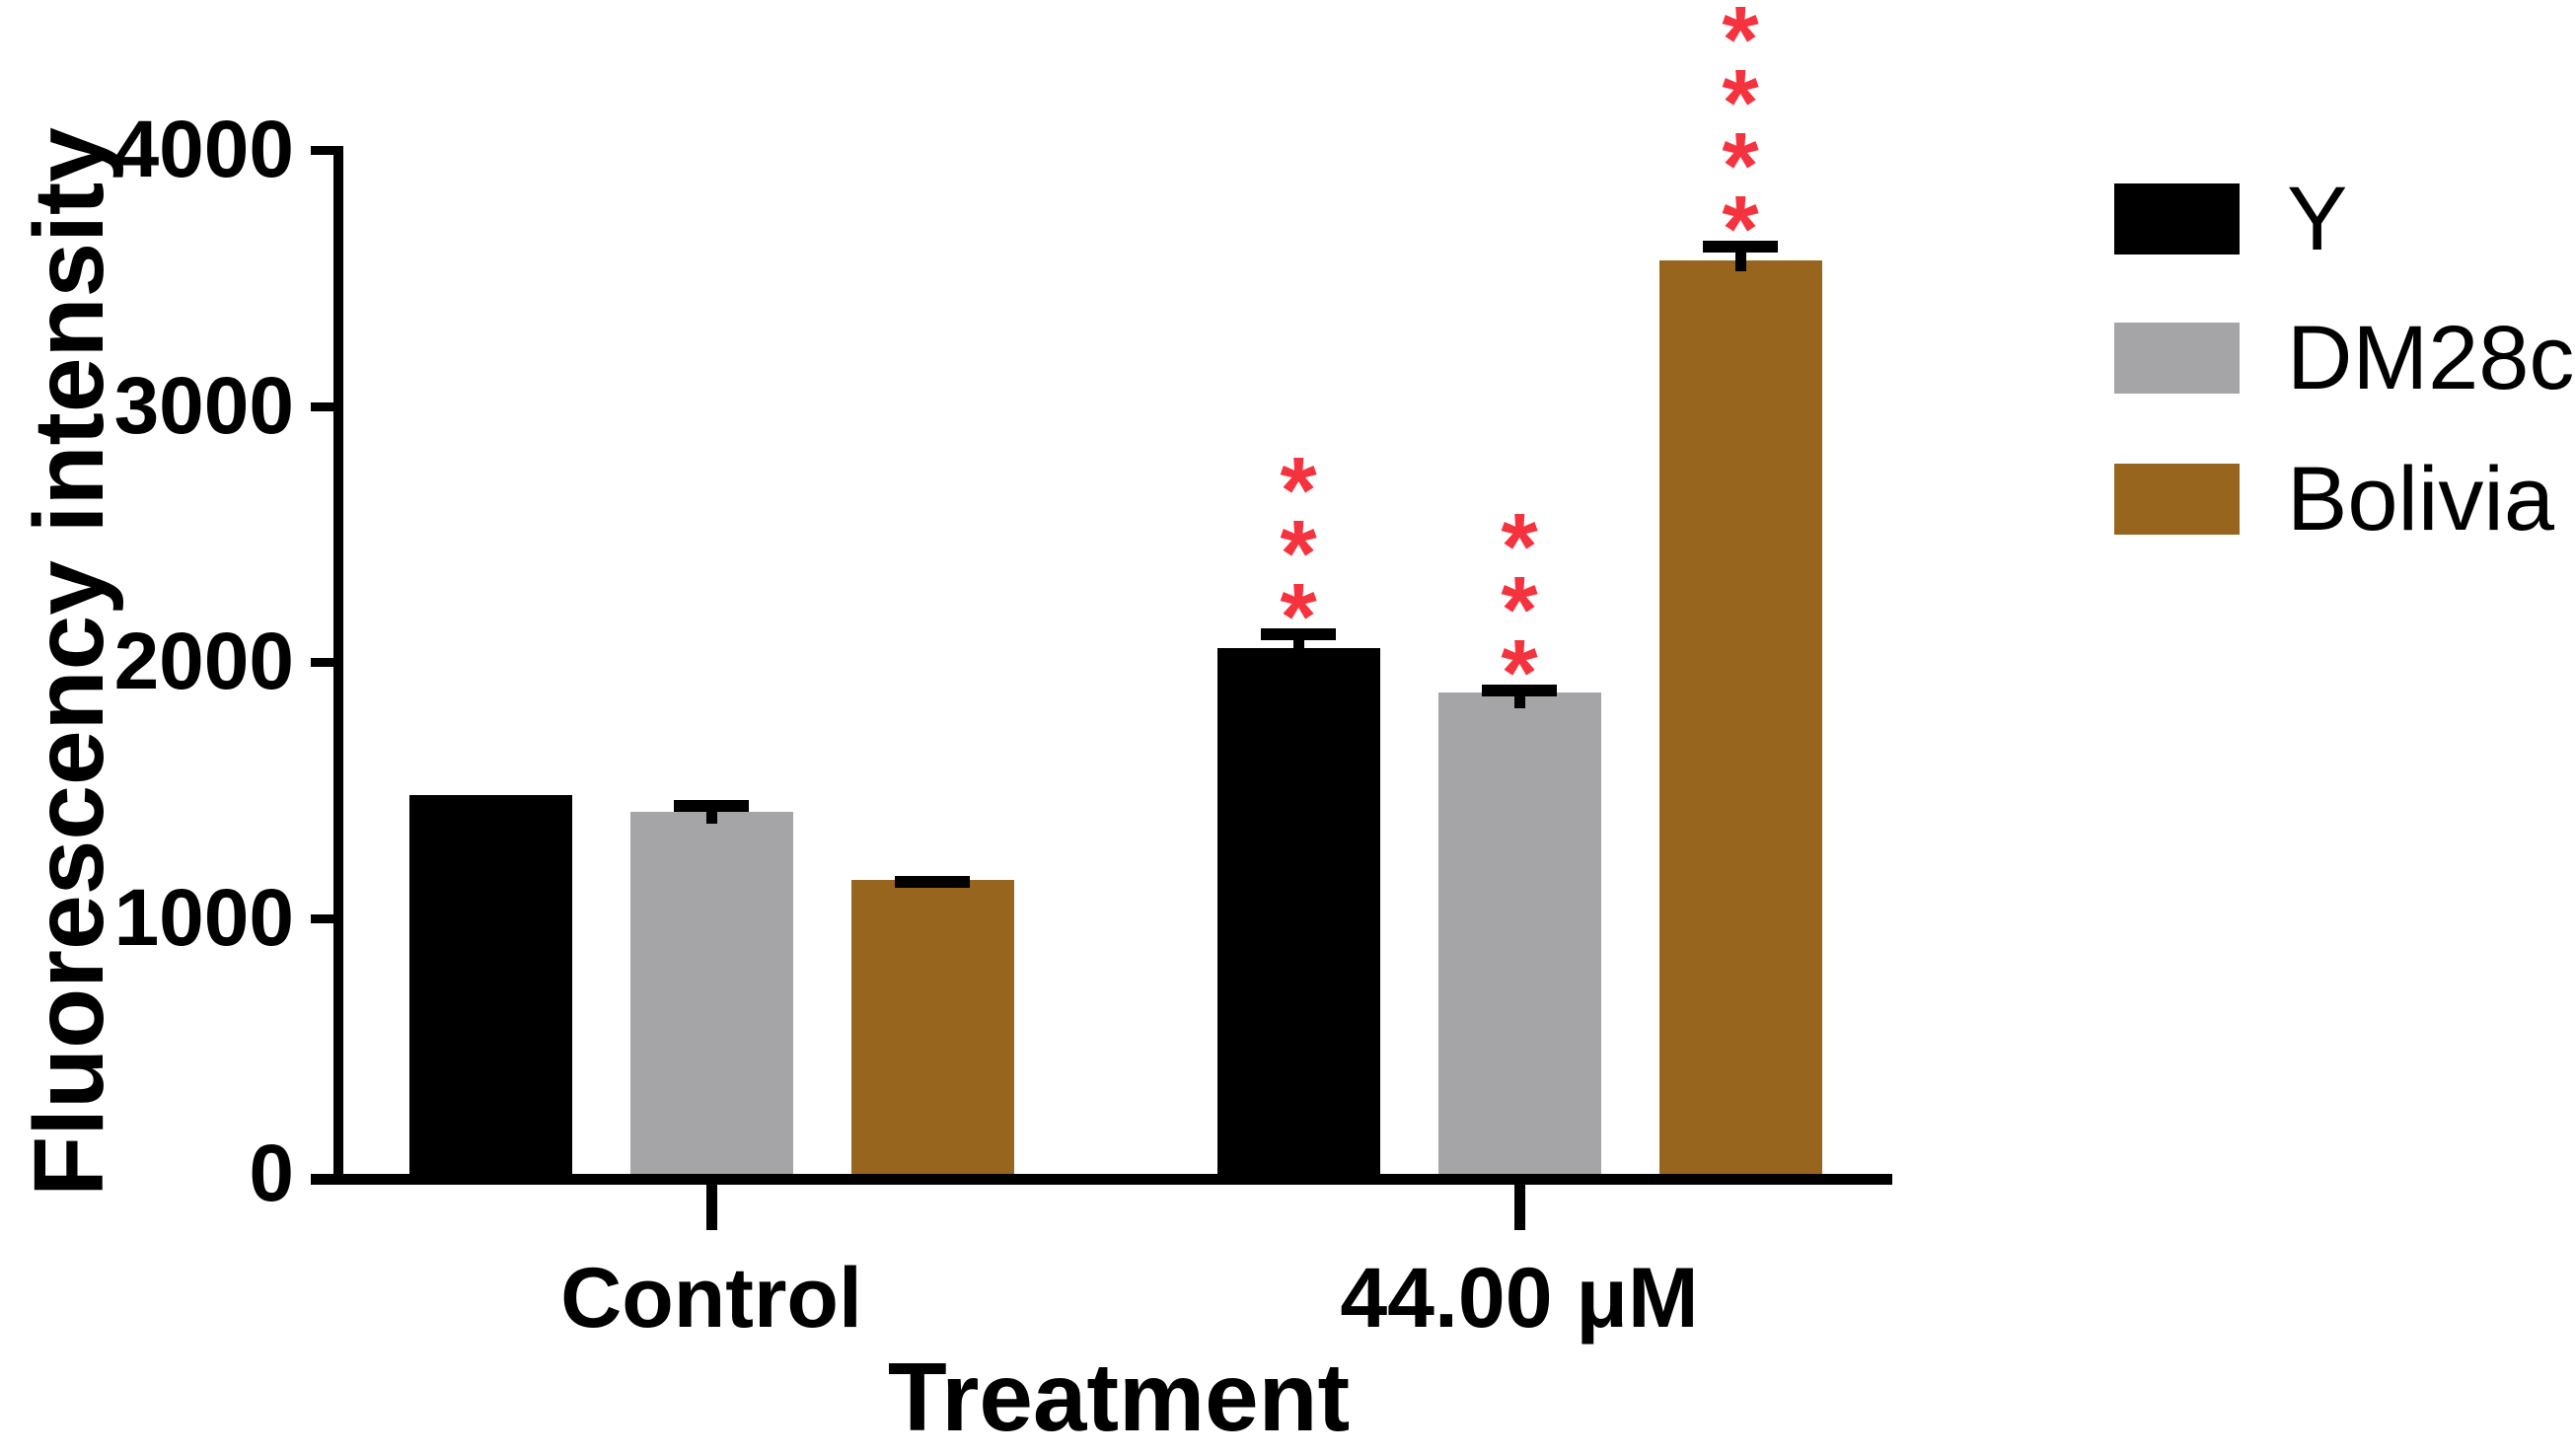 This screenshot has width=2575, height=1456. I want to click on significance-asterisks: * * * *, so click(1740, 141).